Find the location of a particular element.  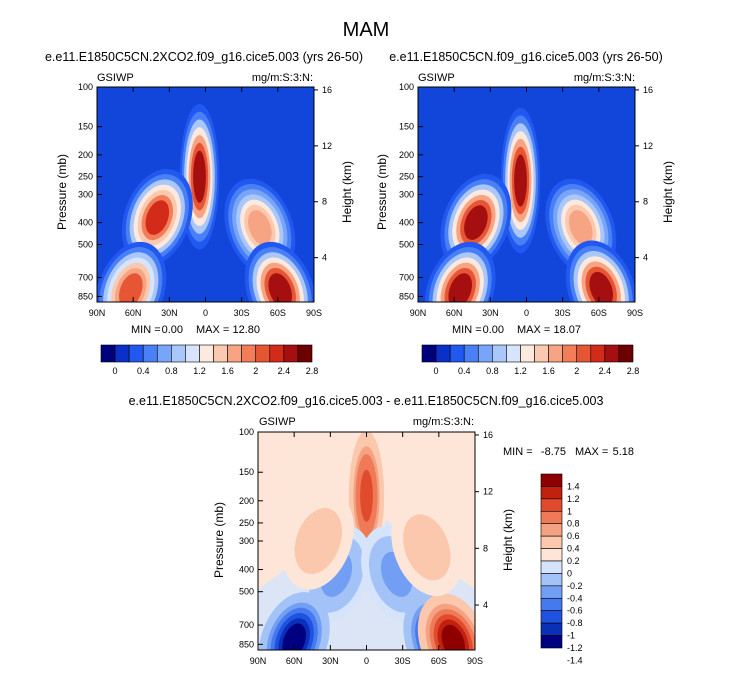

colorbar-tick-label: -0.4 is located at coordinates (575, 598).